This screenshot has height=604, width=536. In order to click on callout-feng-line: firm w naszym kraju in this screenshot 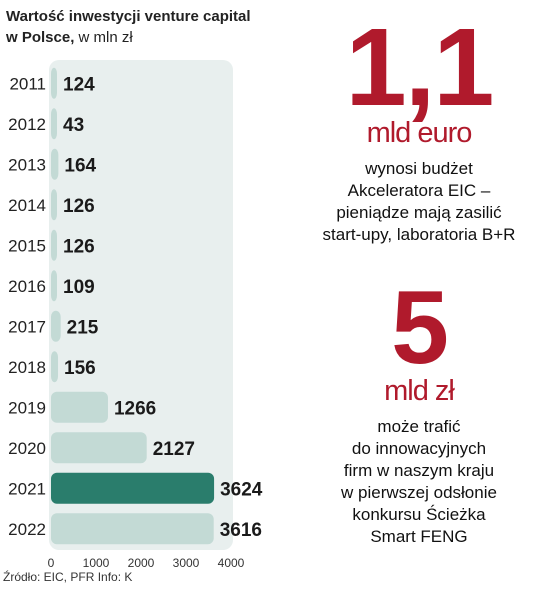, I will do `click(419, 470)`.